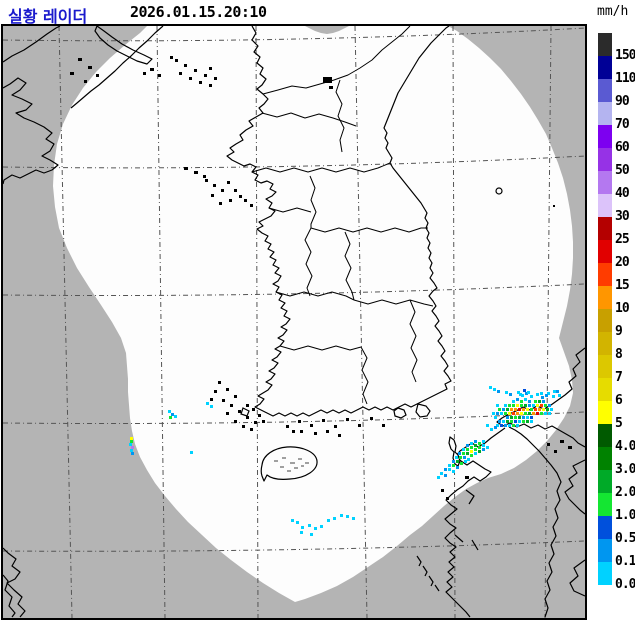 Image resolution: width=635 pixels, height=620 pixels. I want to click on legend-label: 1.0, so click(625, 515).